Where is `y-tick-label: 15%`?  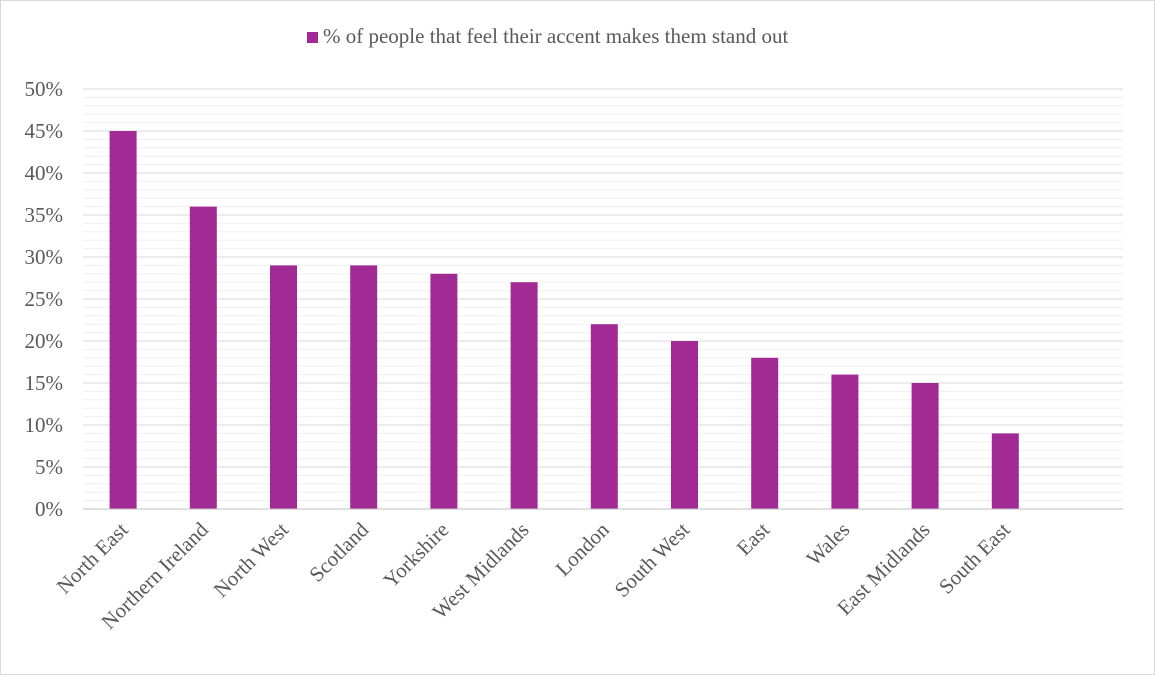
y-tick-label: 15% is located at coordinates (44, 383).